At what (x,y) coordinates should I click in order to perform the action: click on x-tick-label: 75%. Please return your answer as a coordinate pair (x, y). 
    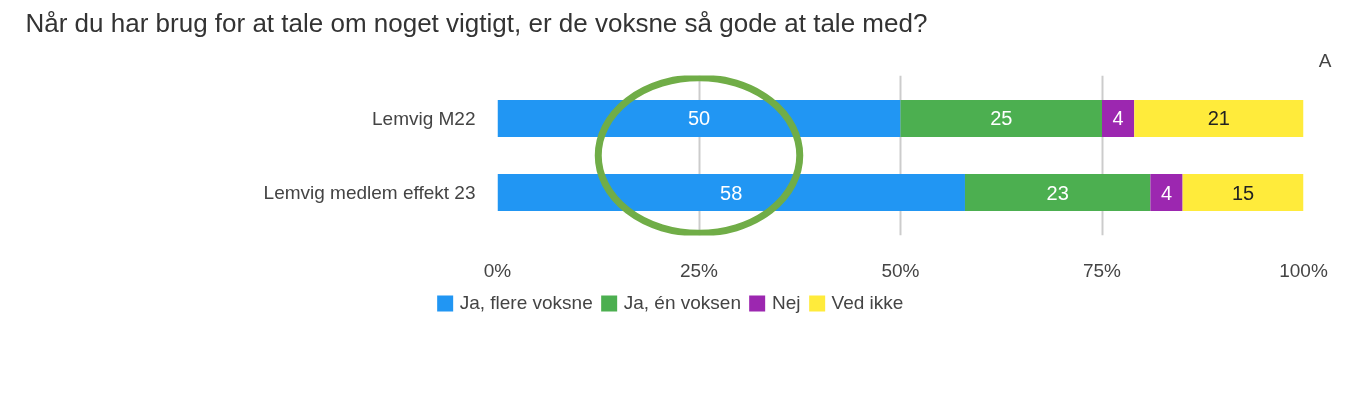
    Looking at the image, I should click on (1102, 270).